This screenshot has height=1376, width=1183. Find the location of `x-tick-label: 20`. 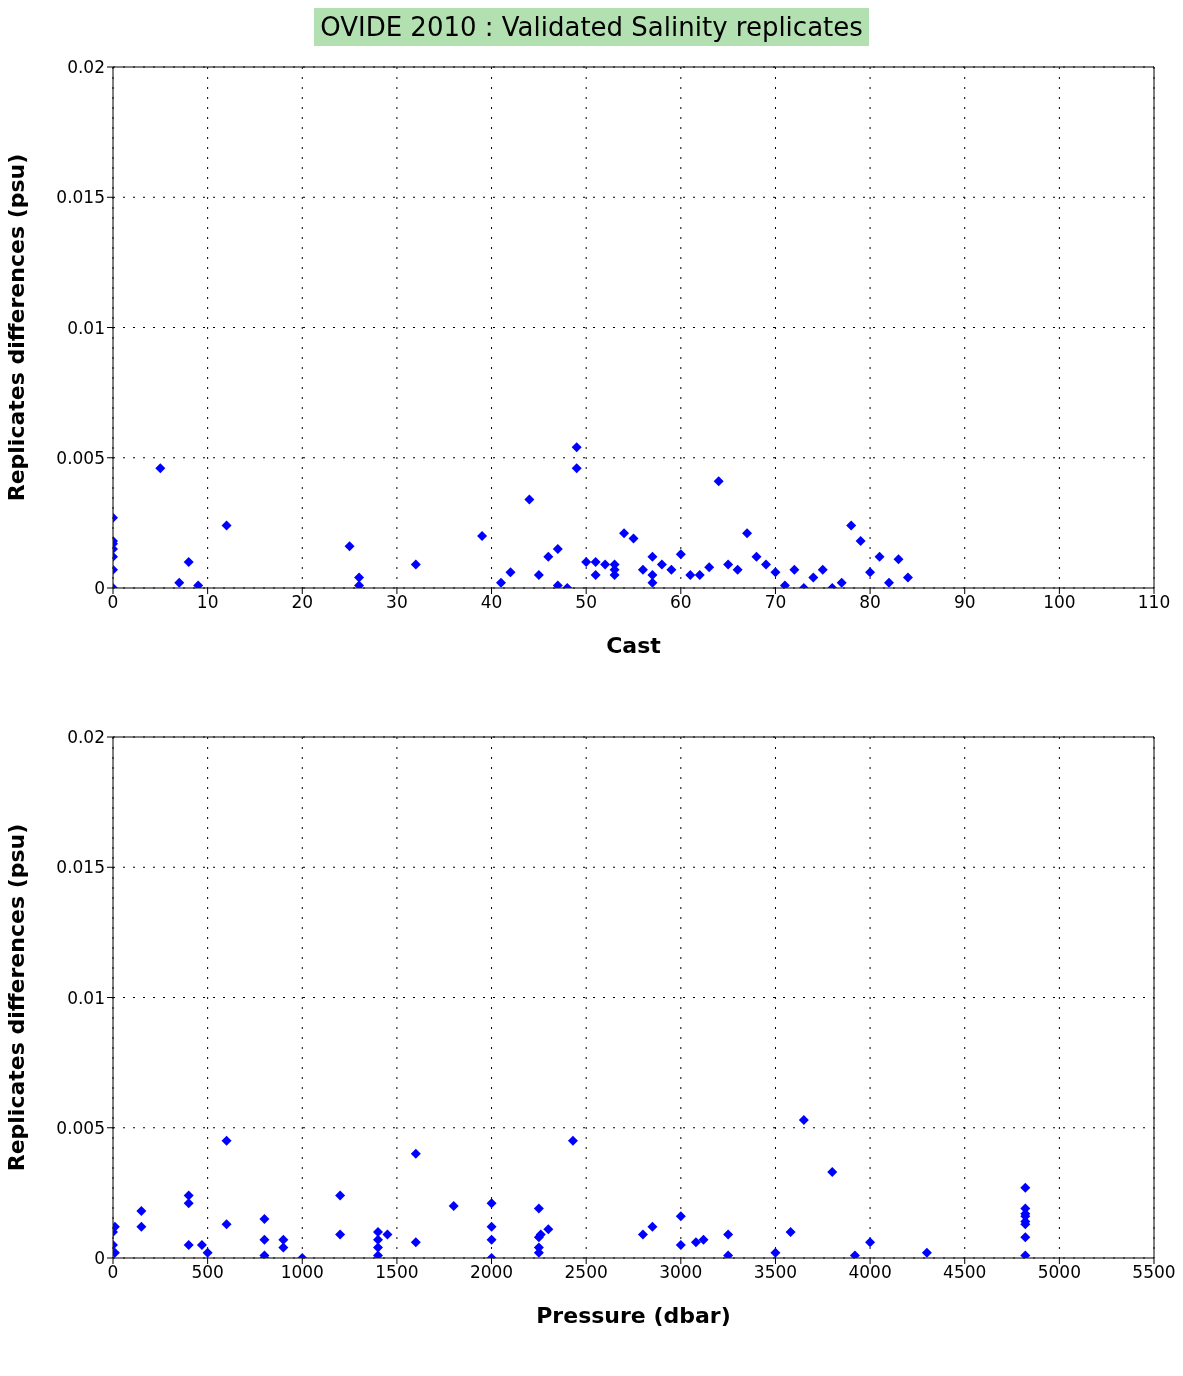

x-tick-label: 20 is located at coordinates (302, 602).